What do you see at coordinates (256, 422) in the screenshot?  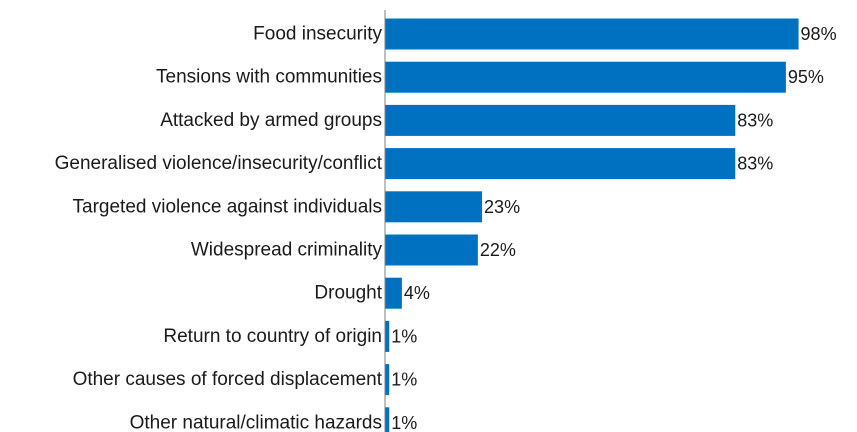 I see `category-label: Other natural/climatic hazards` at bounding box center [256, 422].